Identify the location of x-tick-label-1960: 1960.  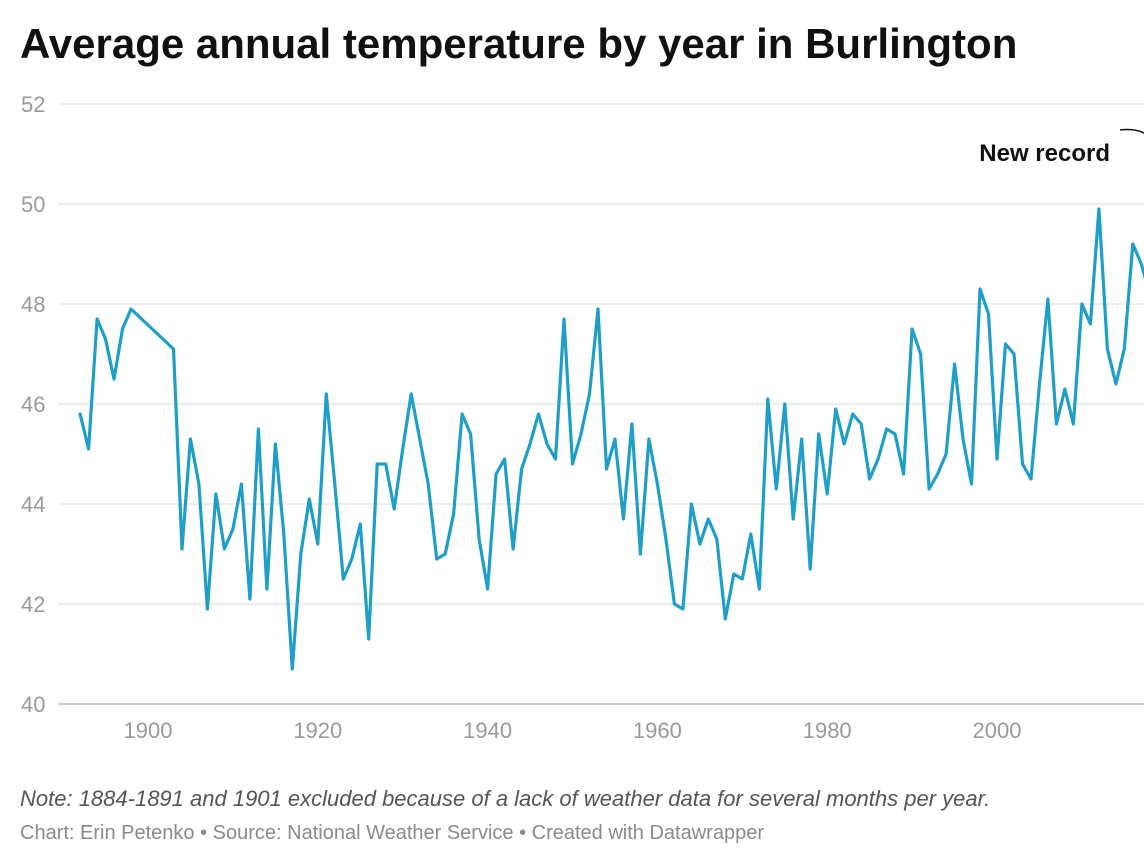
(657, 730).